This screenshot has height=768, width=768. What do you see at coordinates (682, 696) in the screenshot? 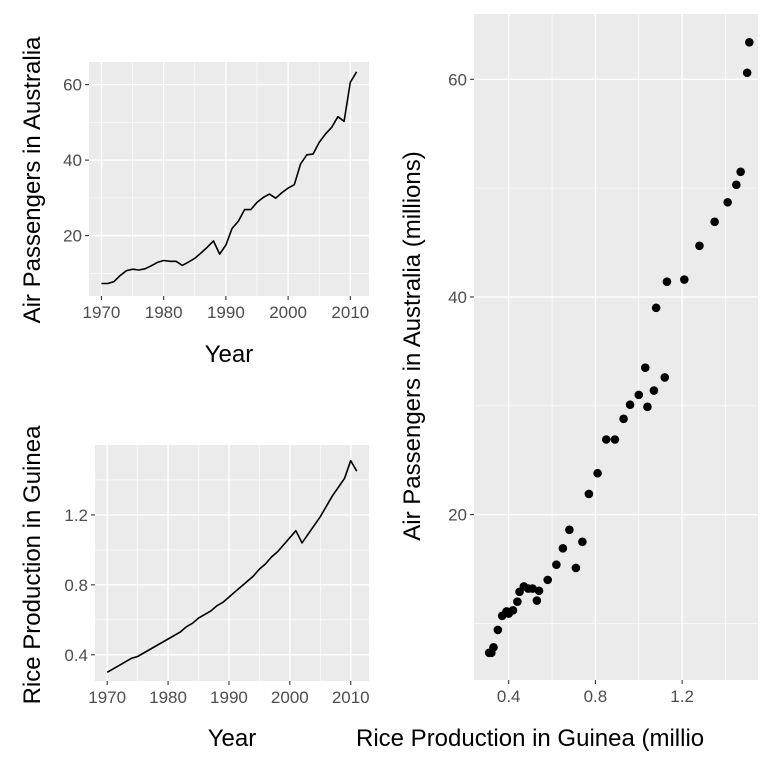
I see `x-tick-label: 1.2` at bounding box center [682, 696].